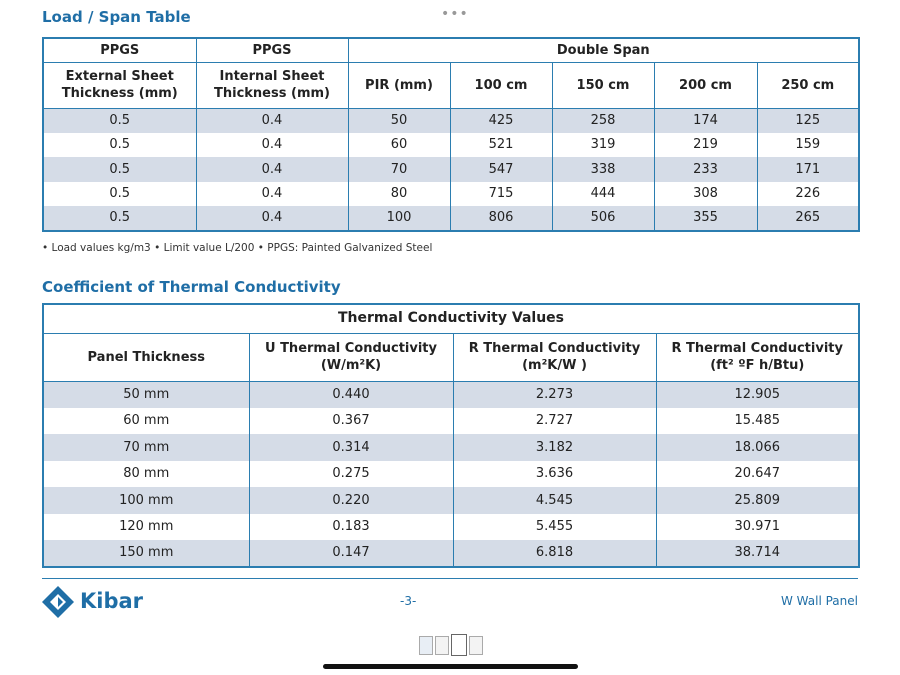 The image size is (900, 675). Describe the element at coordinates (116, 17) in the screenshot. I see `section-title: Load / Span Table` at that location.